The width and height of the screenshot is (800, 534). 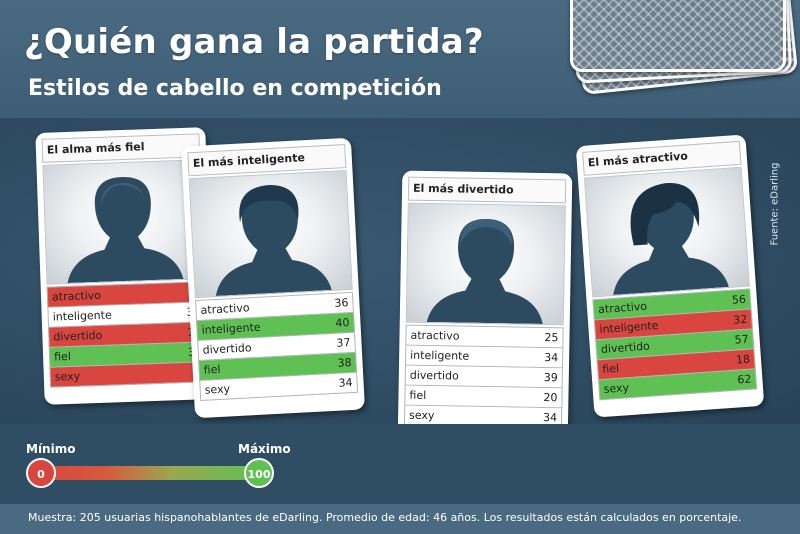 What do you see at coordinates (483, 397) in the screenshot?
I see `stat-row-fiel: fiel 20` at bounding box center [483, 397].